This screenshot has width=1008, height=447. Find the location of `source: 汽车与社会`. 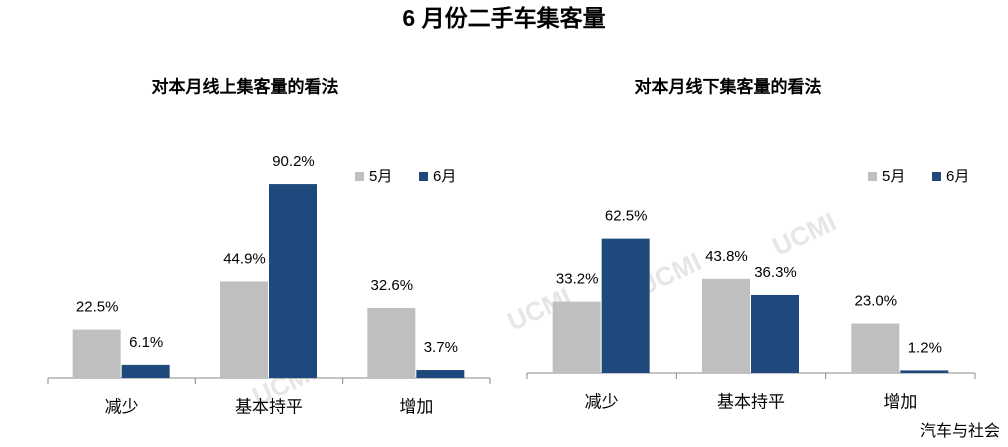

source: 汽车与社会 is located at coordinates (960, 431).